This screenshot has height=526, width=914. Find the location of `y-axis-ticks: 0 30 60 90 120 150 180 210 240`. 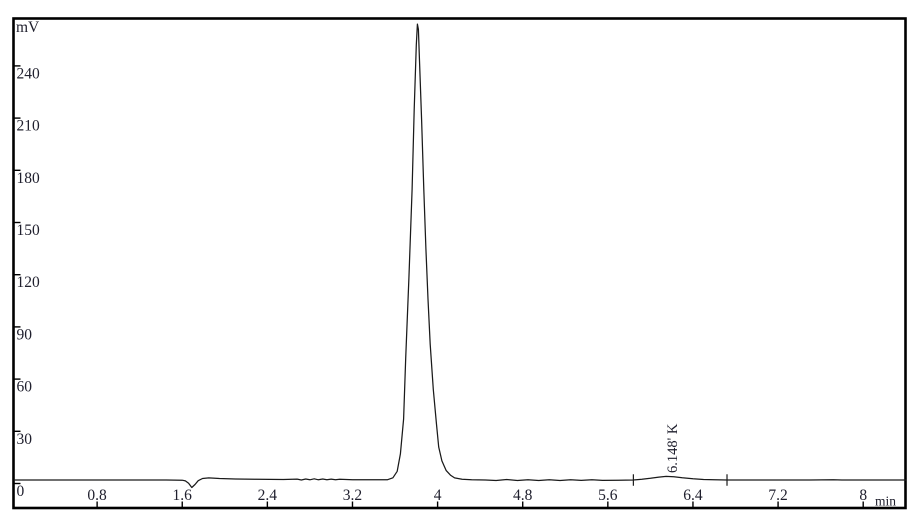

y-axis-ticks: 0 30 60 90 120 150 180 210 240 is located at coordinates (27, 282).